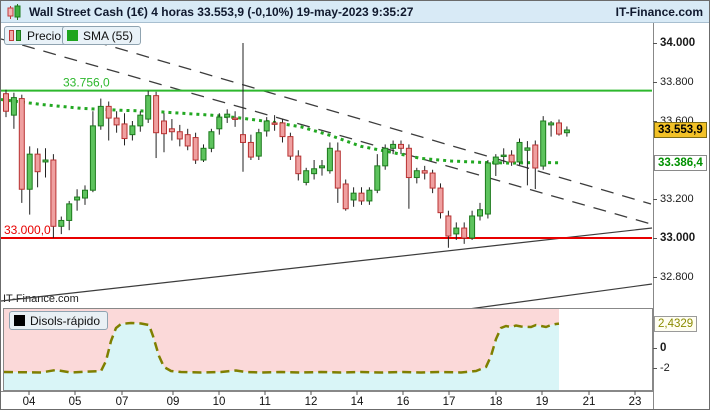 The height and width of the screenshot is (410, 710). What do you see at coordinates (680, 162) in the screenshot?
I see `sma-price-box: 33.386,4` at bounding box center [680, 162].